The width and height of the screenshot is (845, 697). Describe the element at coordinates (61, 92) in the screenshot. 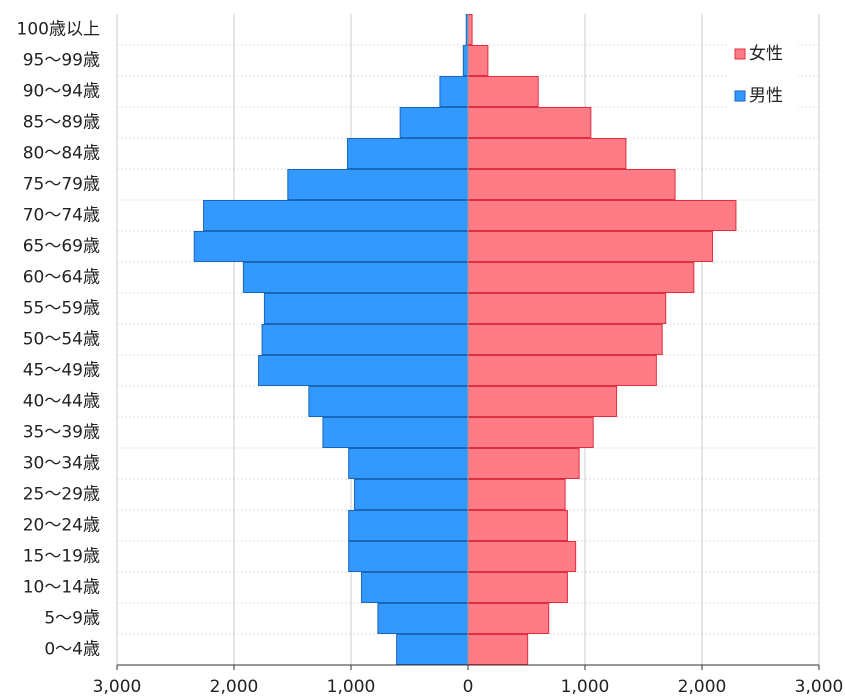

I see `y-tick-label: 90～94歳` at that location.